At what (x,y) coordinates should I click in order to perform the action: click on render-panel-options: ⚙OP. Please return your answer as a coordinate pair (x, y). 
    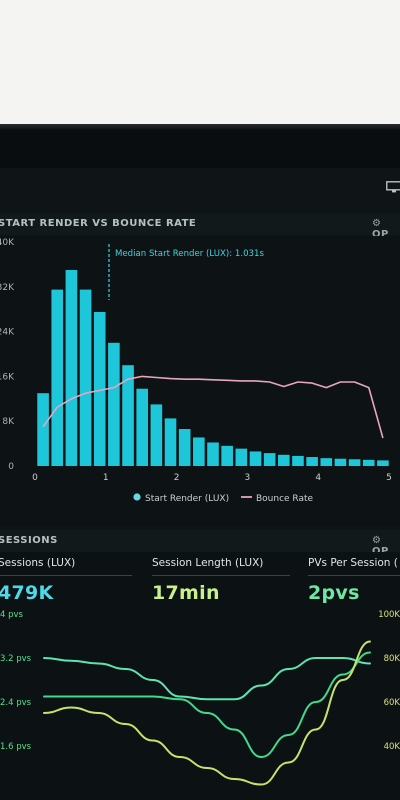
    Looking at the image, I should click on (386, 229).